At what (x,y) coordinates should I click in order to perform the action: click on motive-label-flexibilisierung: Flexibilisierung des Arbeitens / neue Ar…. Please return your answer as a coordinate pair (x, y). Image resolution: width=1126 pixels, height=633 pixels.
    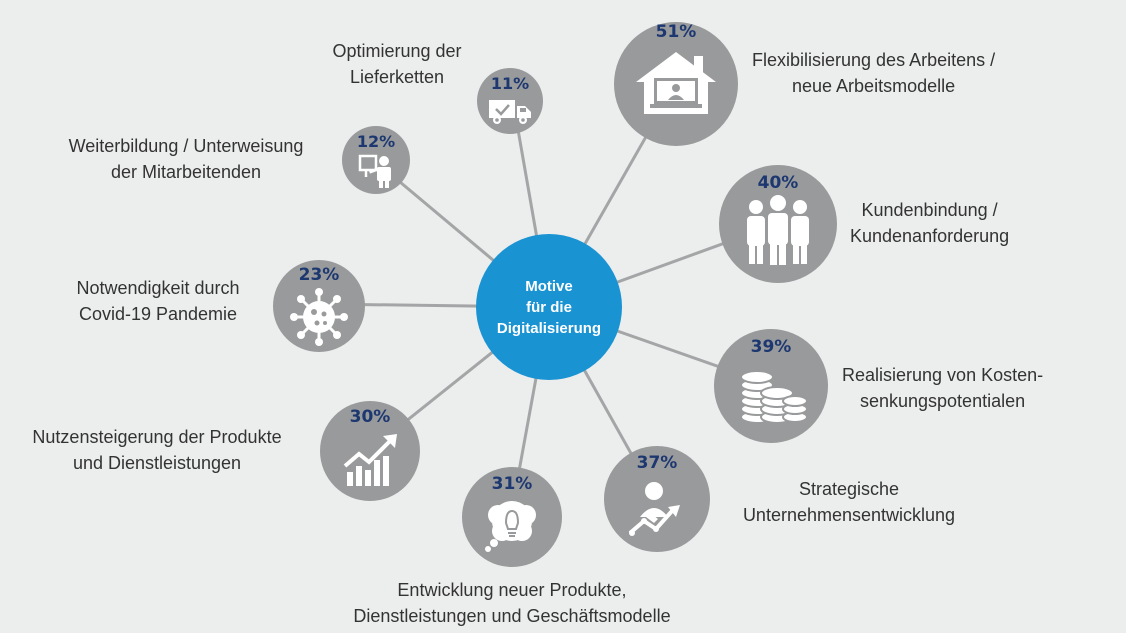
    Looking at the image, I should click on (874, 73).